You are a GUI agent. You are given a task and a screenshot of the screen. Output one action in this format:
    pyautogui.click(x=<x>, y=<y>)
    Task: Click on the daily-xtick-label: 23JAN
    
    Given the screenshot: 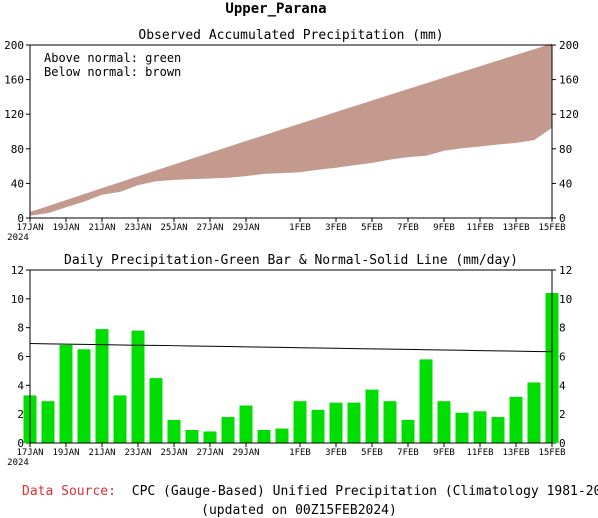 What is the action you would take?
    pyautogui.click(x=137, y=453)
    